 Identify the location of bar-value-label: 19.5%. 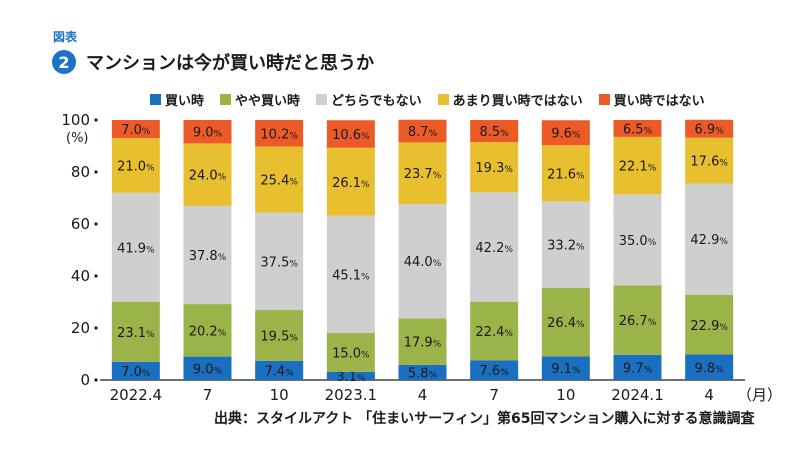
(279, 336).